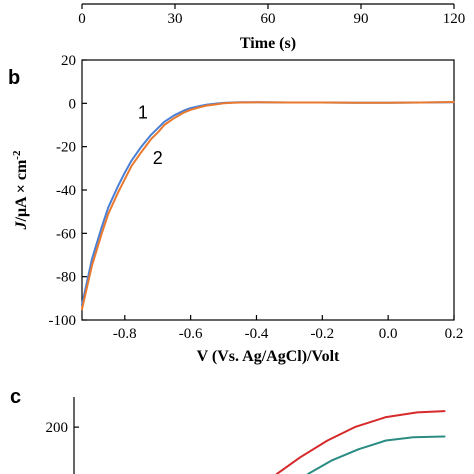  I want to click on panel-b-x-tick-label: -0.4, so click(257, 334).